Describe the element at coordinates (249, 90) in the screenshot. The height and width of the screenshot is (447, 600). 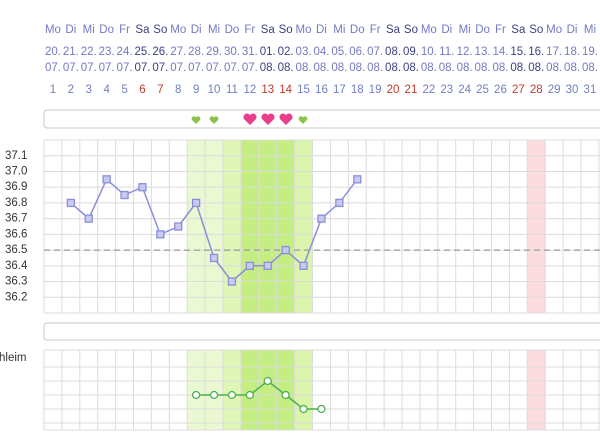
I see `cycle-day: 12` at that location.